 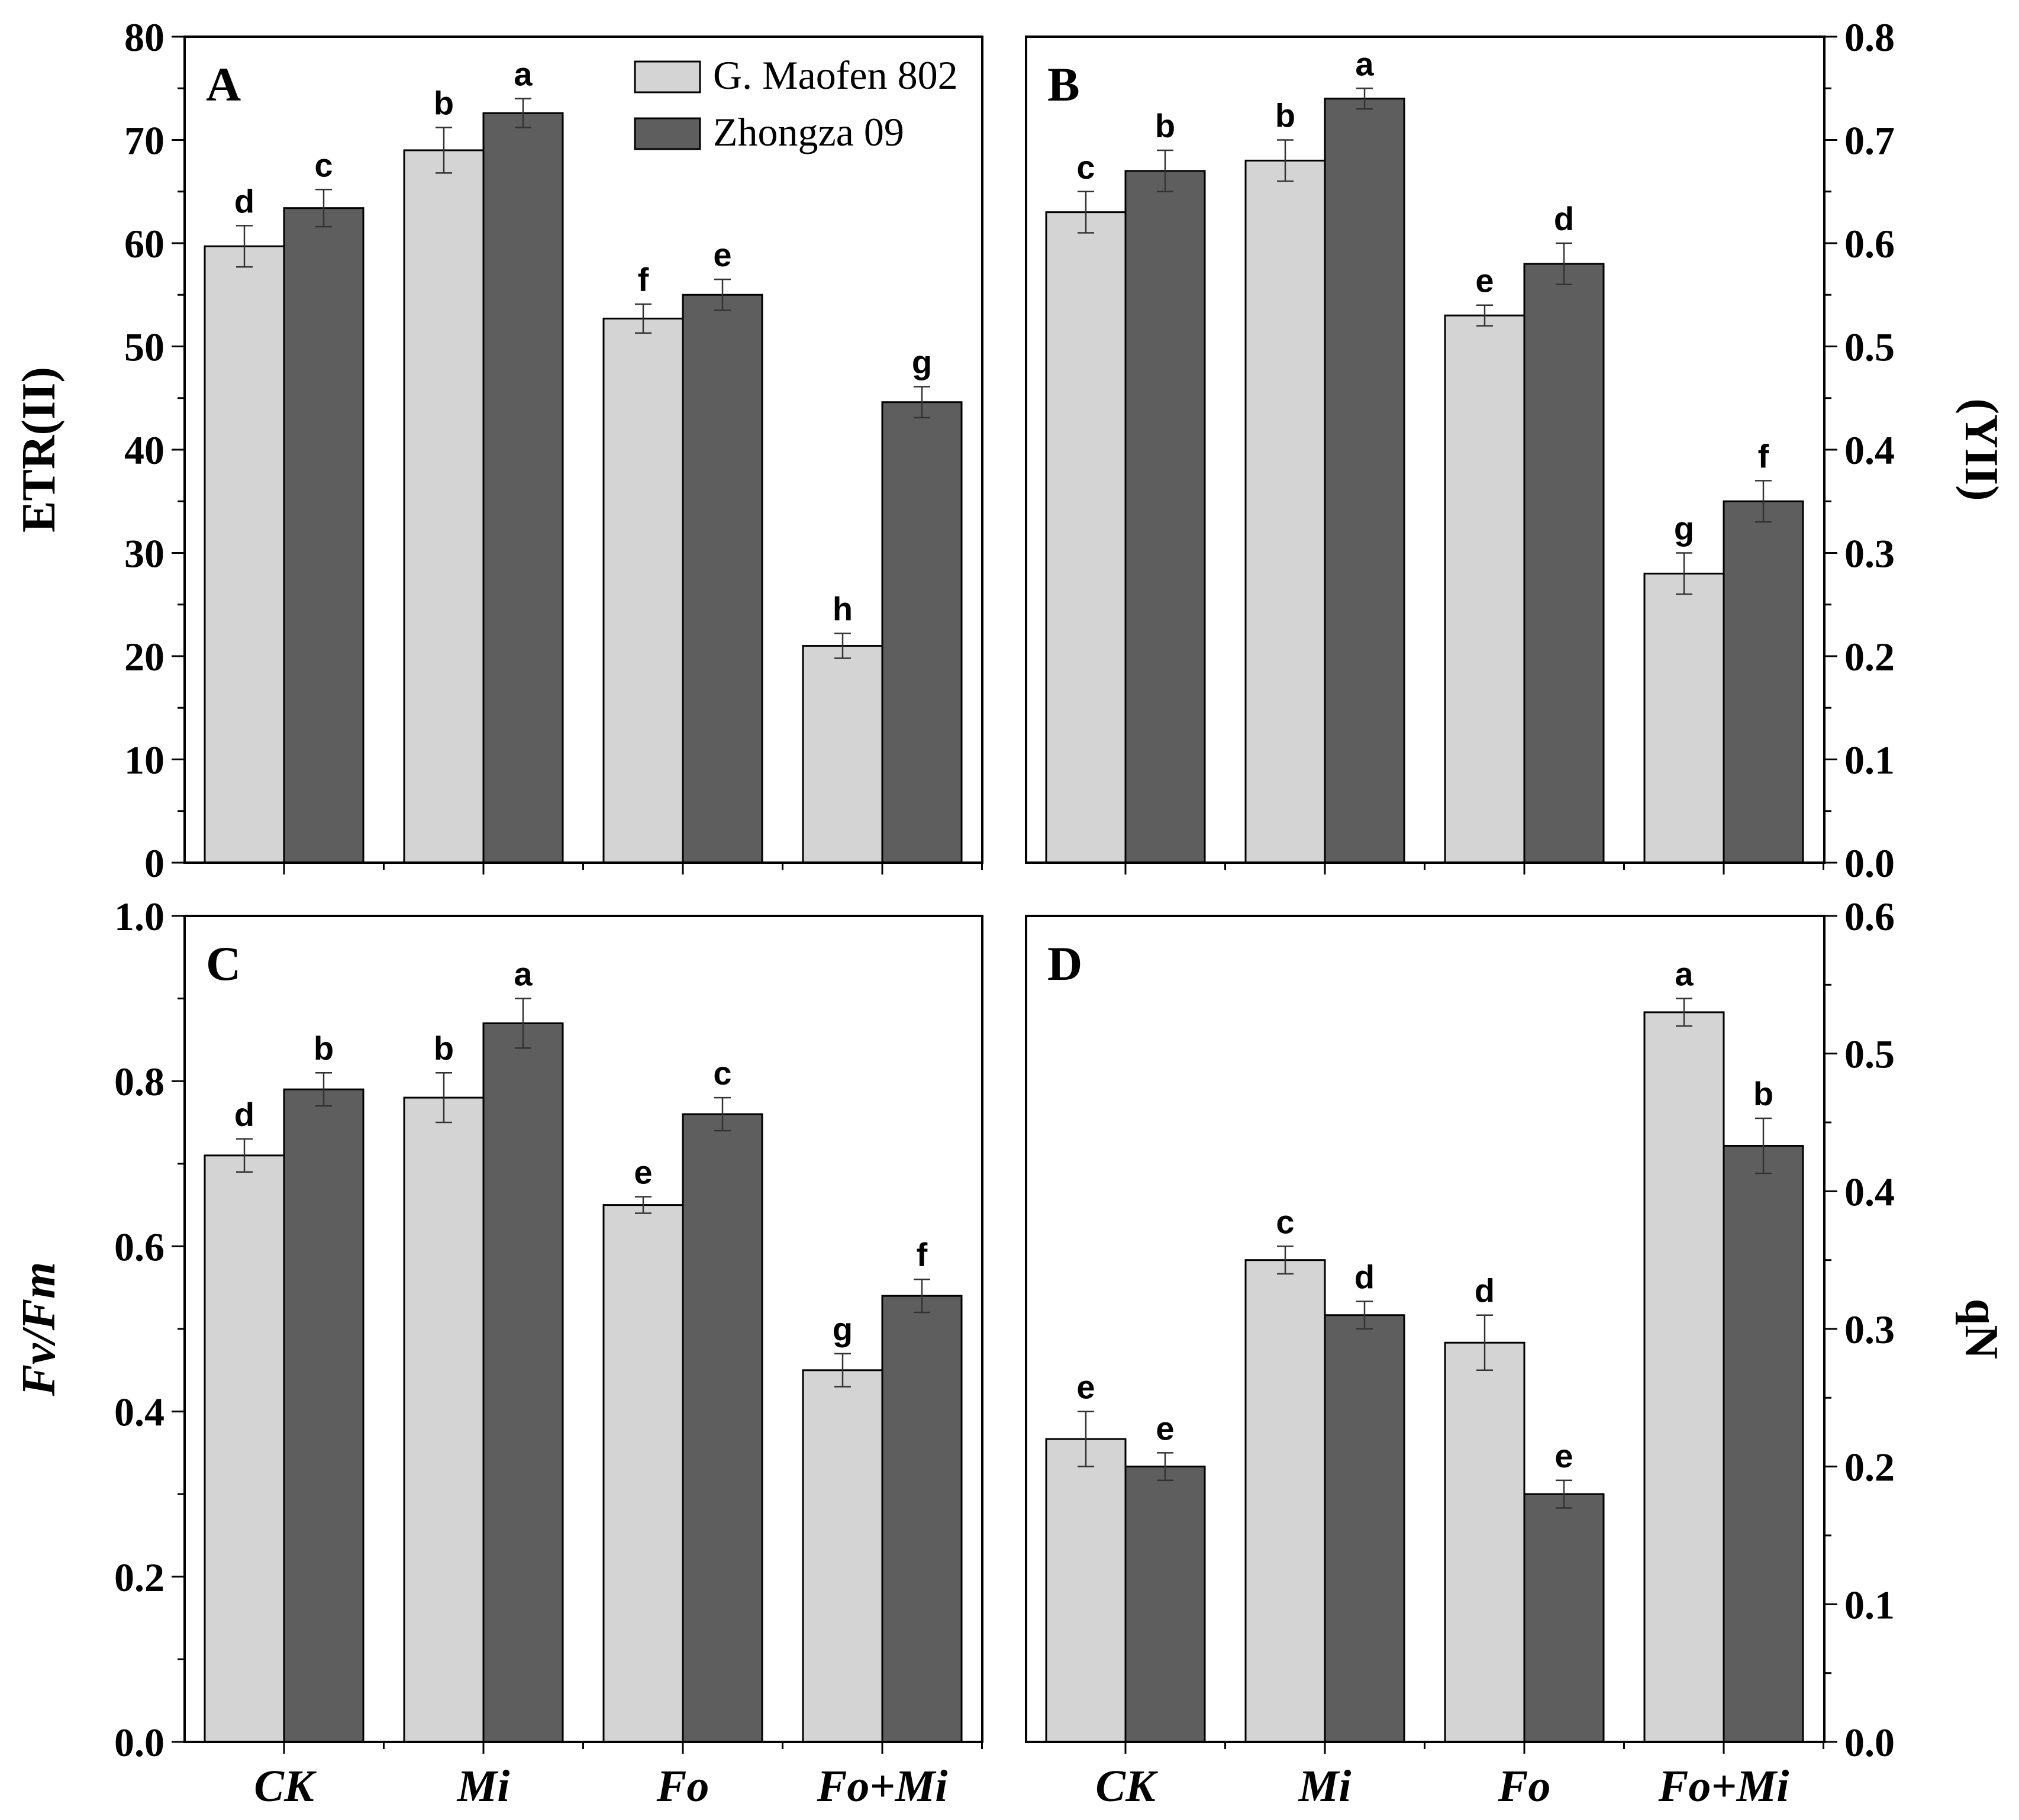 I want to click on bar-b-mi-s1, so click(x=1285, y=512).